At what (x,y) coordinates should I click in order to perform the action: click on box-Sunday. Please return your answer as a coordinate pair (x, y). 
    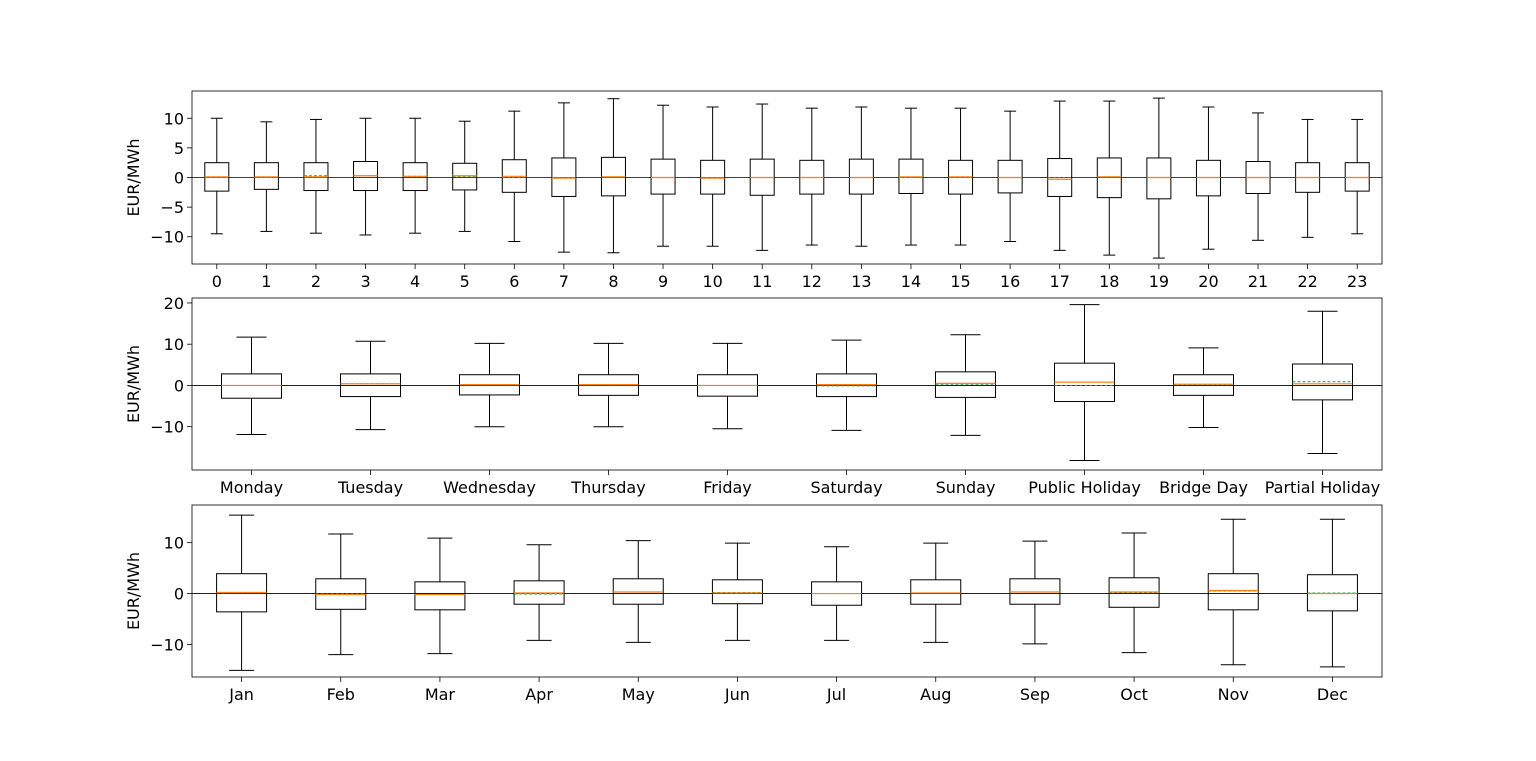
    Looking at the image, I should click on (965, 385).